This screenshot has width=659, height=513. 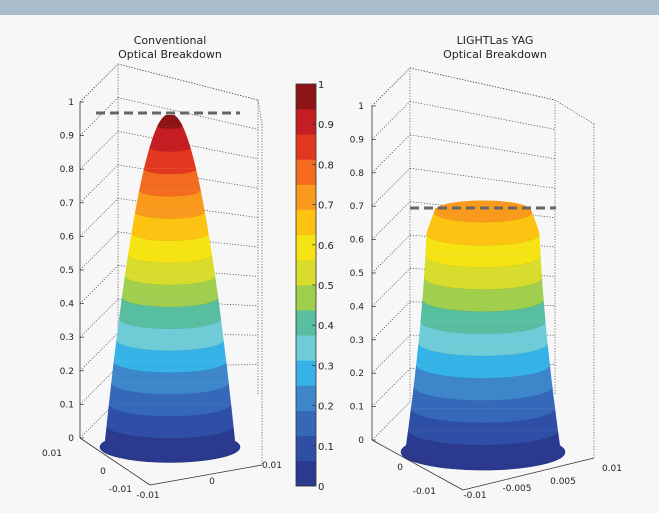 What do you see at coordinates (495, 40) in the screenshot?
I see `right-chart-title-line1: LIGHTLas YAG` at bounding box center [495, 40].